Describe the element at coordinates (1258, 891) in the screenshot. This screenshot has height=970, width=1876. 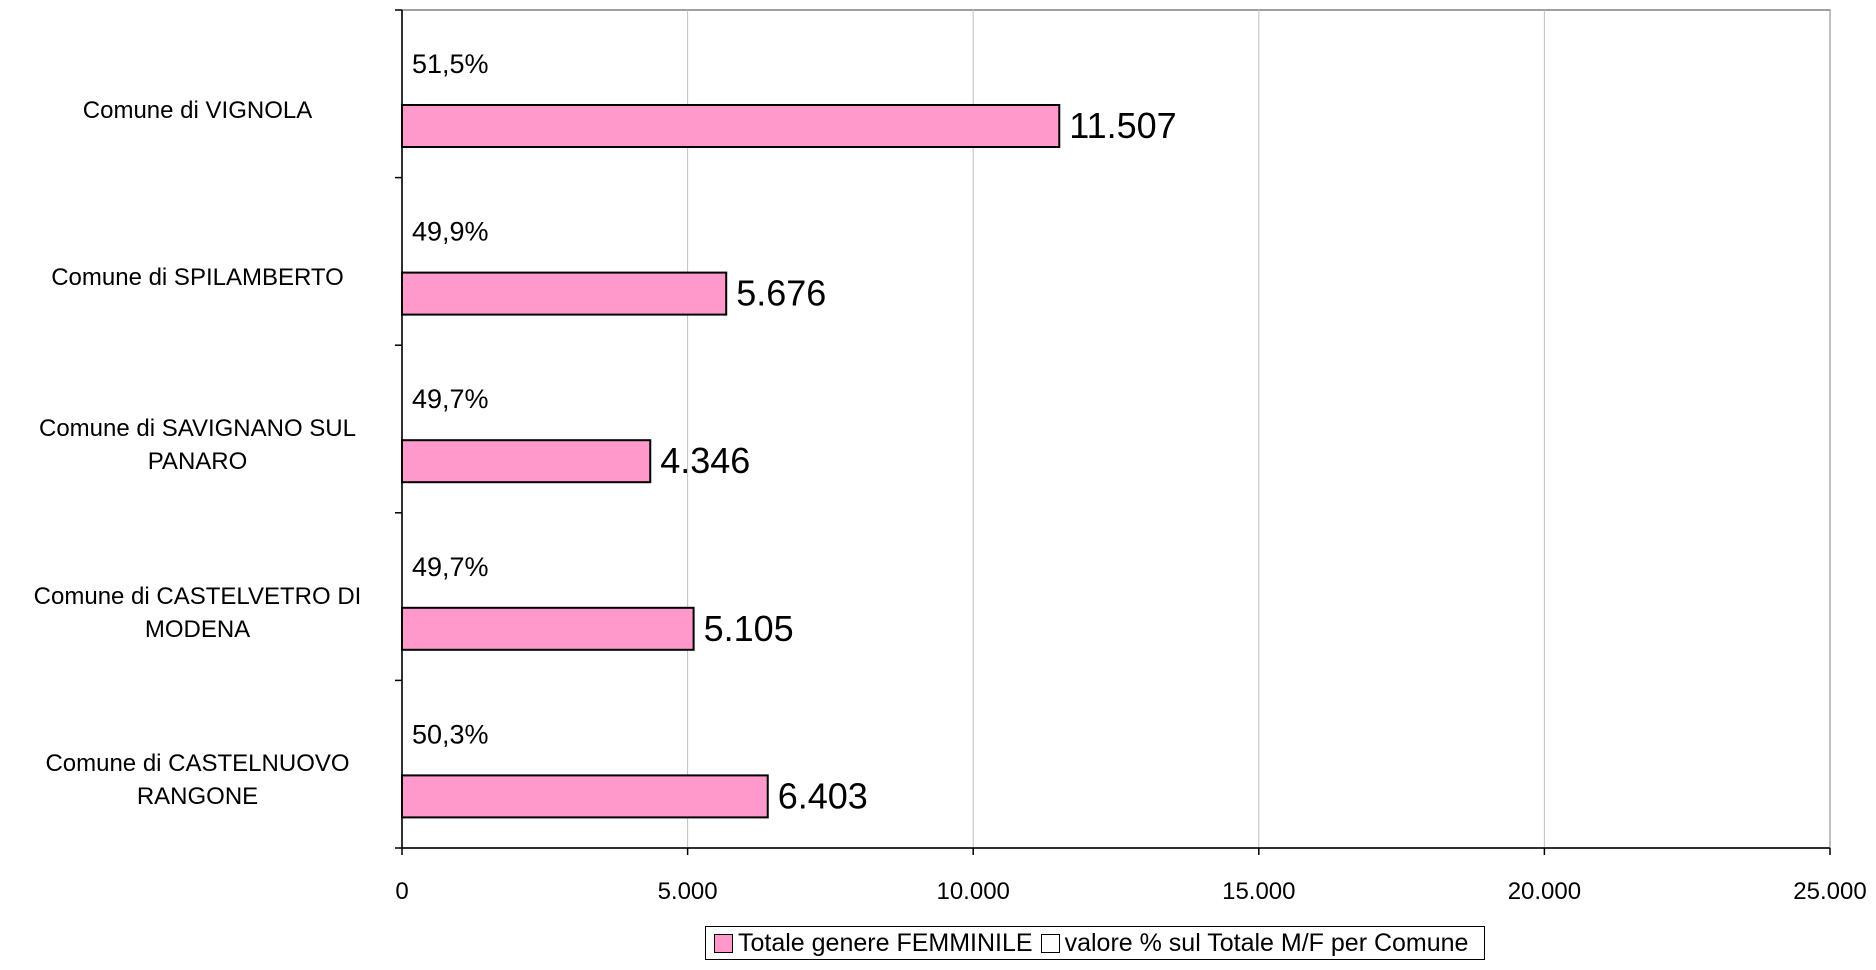
I see `x-tick-label: 15.000` at that location.